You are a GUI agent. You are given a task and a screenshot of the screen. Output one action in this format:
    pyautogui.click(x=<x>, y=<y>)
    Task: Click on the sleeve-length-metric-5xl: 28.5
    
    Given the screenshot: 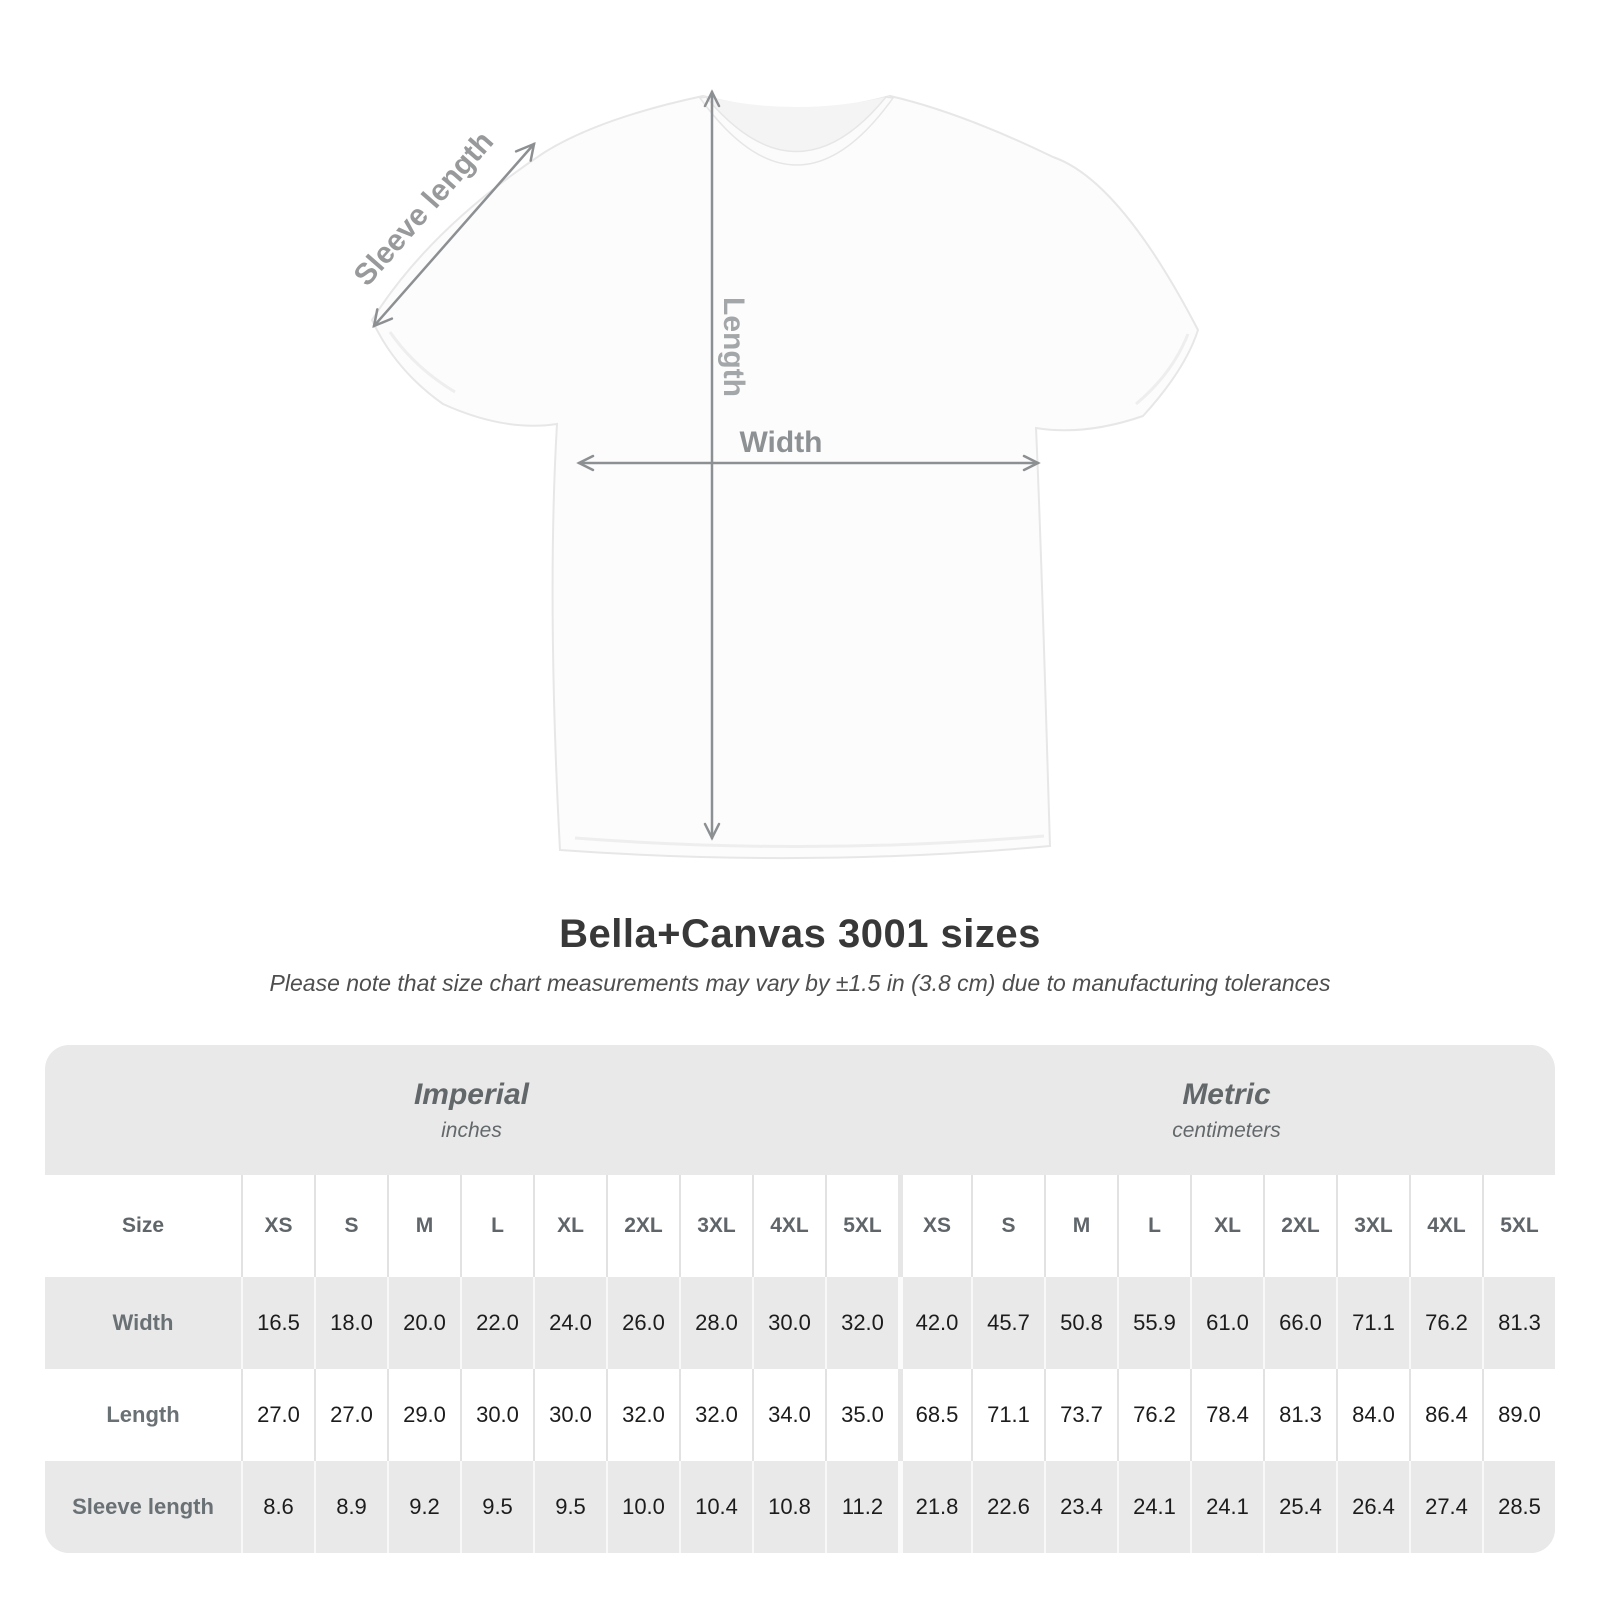 What is the action you would take?
    pyautogui.click(x=1518, y=1507)
    